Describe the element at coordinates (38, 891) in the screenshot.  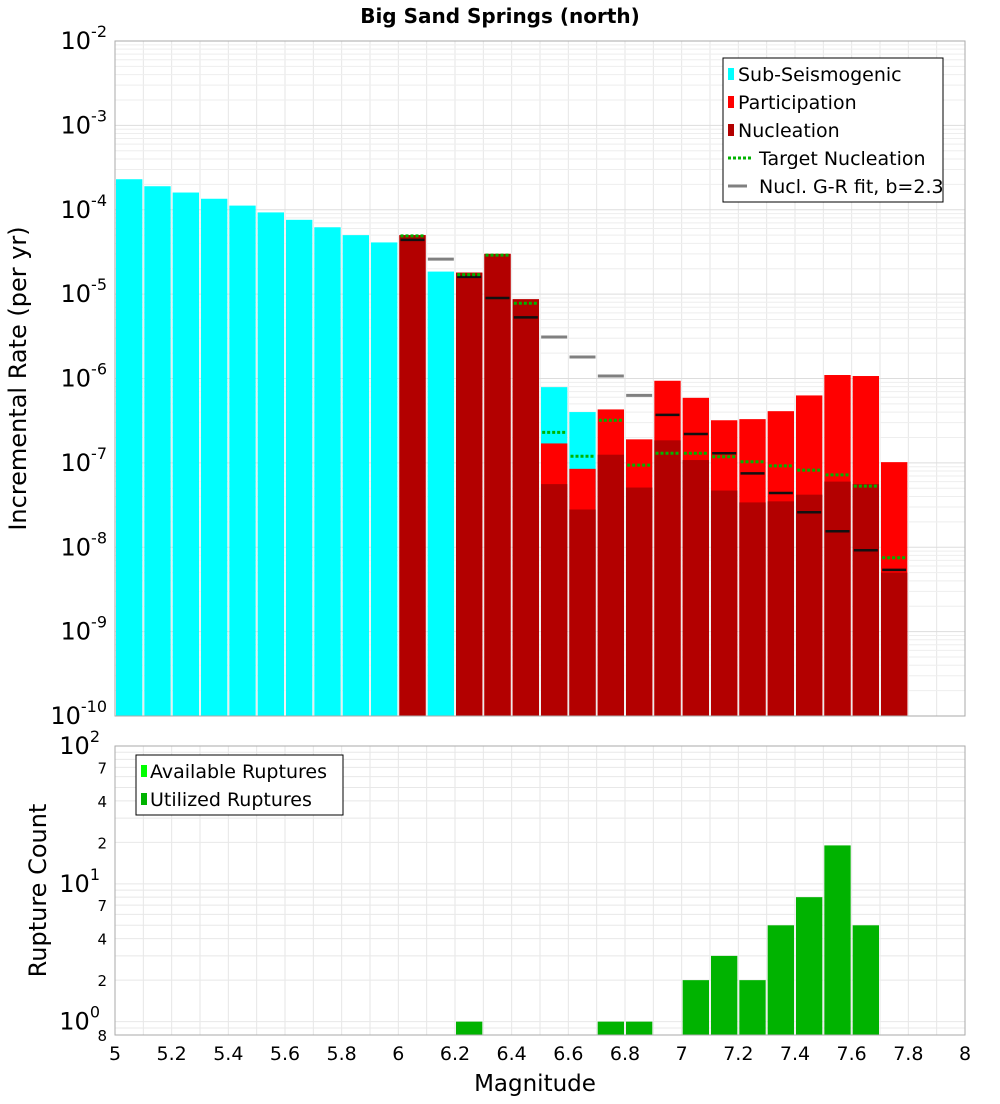
I see `rupture-axis-label: Rupture Count` at that location.